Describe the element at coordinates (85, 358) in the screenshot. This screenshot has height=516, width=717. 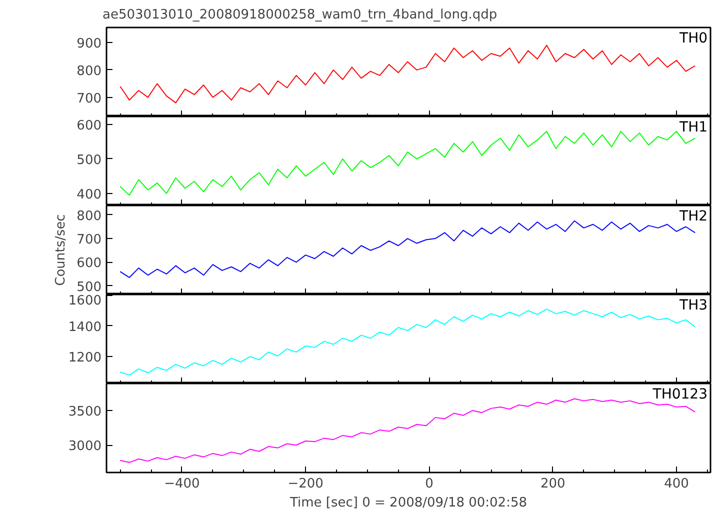
I see `y-tick-label: 1200` at that location.